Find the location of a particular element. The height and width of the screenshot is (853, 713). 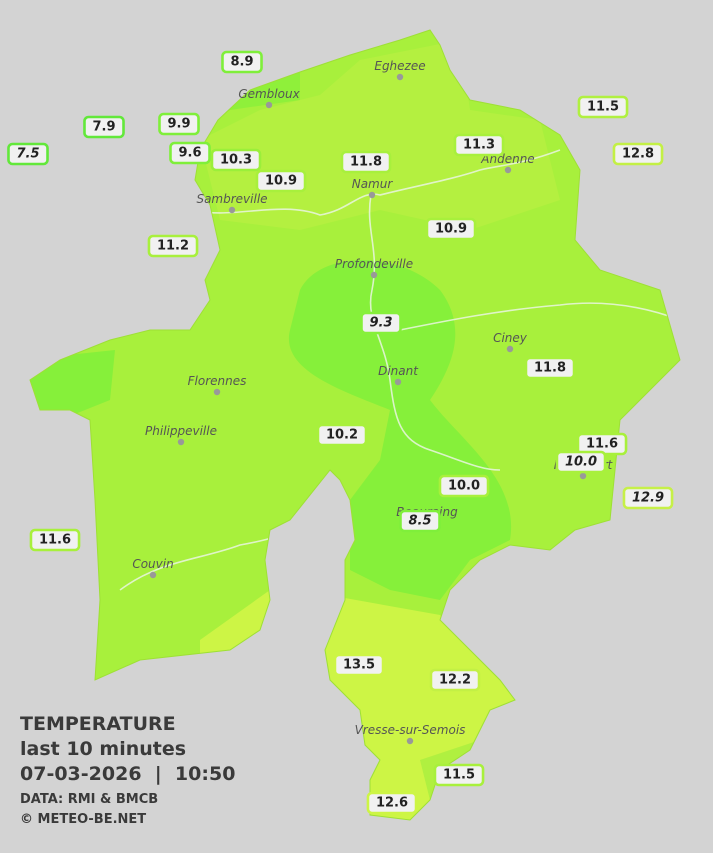

river-meuse is located at coordinates (434, 332).